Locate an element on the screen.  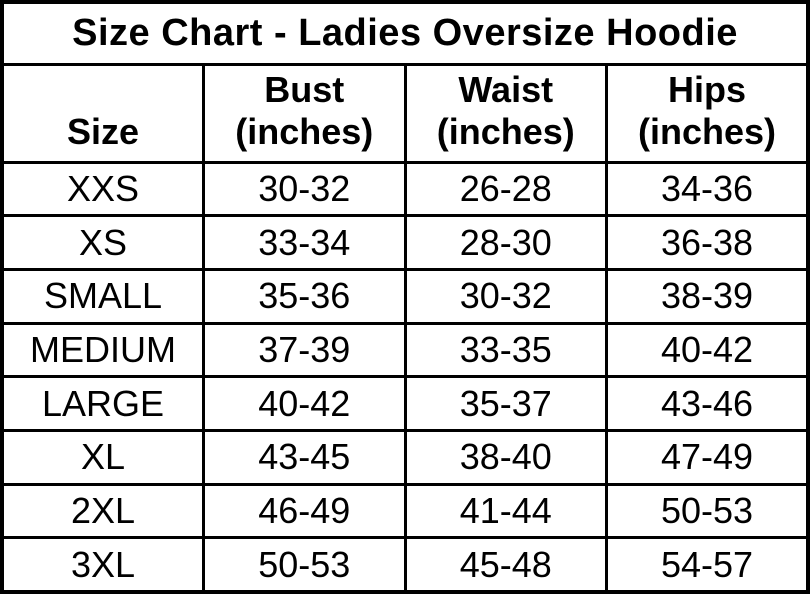
size-cell: XS is located at coordinates (102, 242).